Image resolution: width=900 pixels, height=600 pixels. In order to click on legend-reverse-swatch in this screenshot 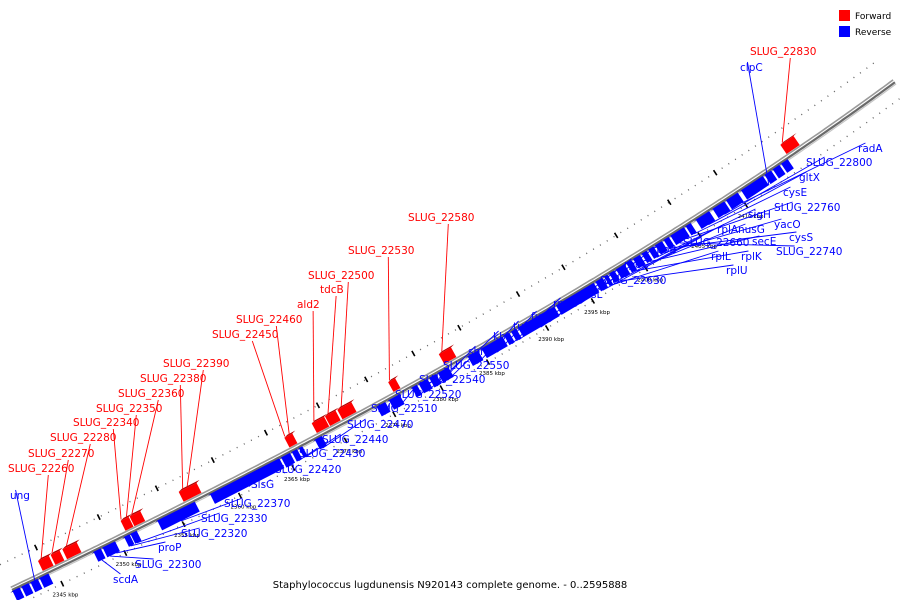, I will do `click(844, 31)`.